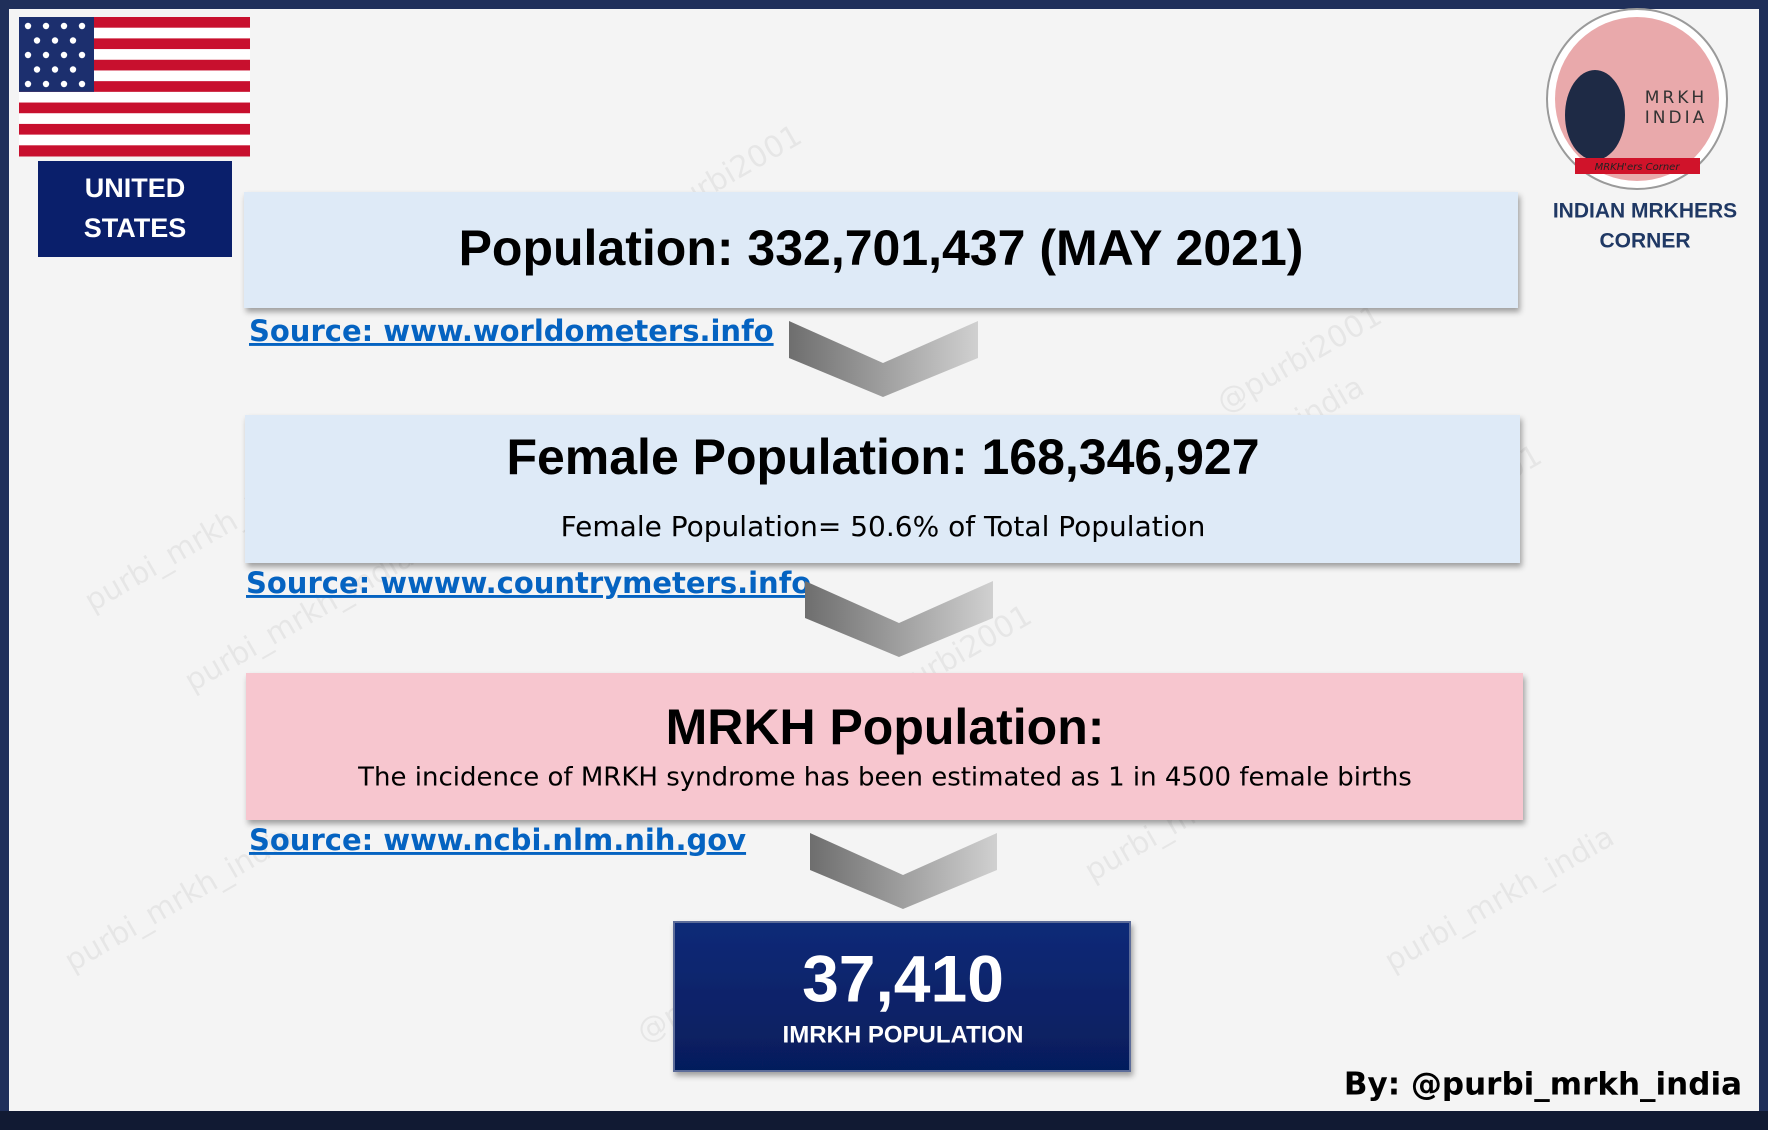 This screenshot has height=1134, width=1768. I want to click on result-box, so click(902, 996).